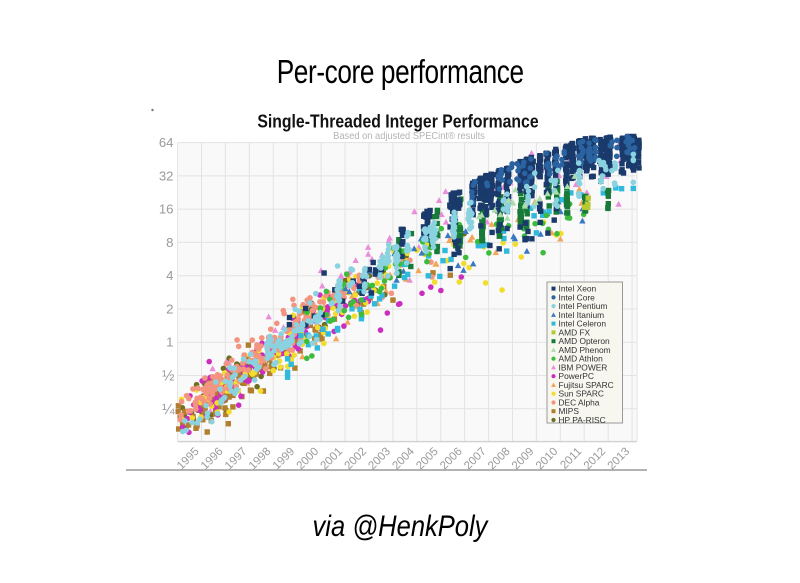 This screenshot has height=583, width=800. What do you see at coordinates (586, 385) in the screenshot?
I see `svg-text: Fujitsu SPARC` at bounding box center [586, 385].